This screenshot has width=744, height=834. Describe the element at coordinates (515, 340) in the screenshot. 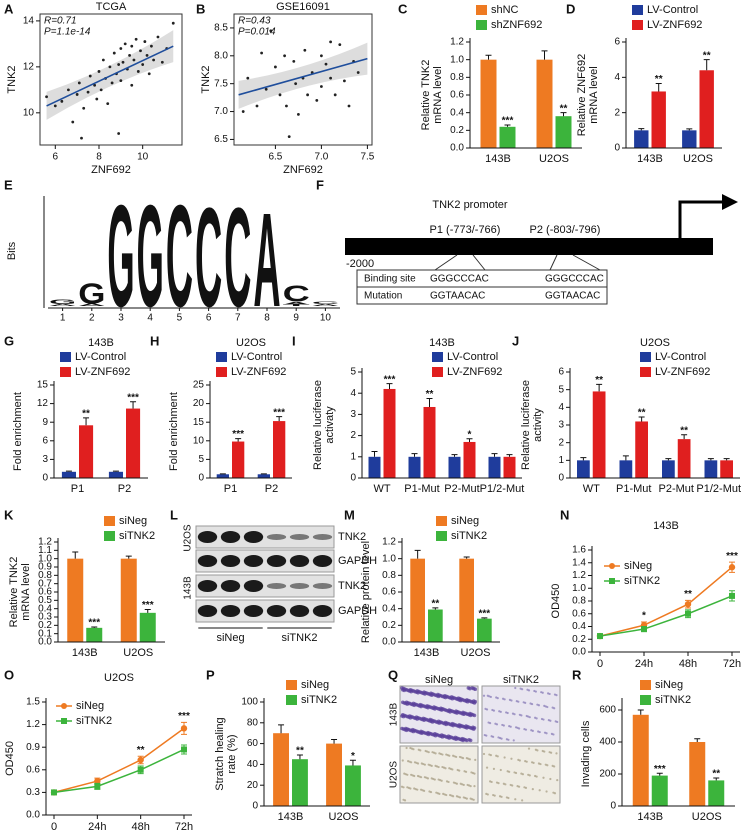

I see `panel-letter: J` at that location.